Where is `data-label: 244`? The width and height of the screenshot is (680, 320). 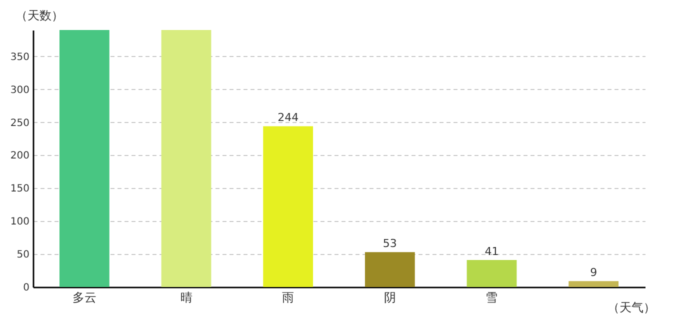 data-label: 244 is located at coordinates (288, 117).